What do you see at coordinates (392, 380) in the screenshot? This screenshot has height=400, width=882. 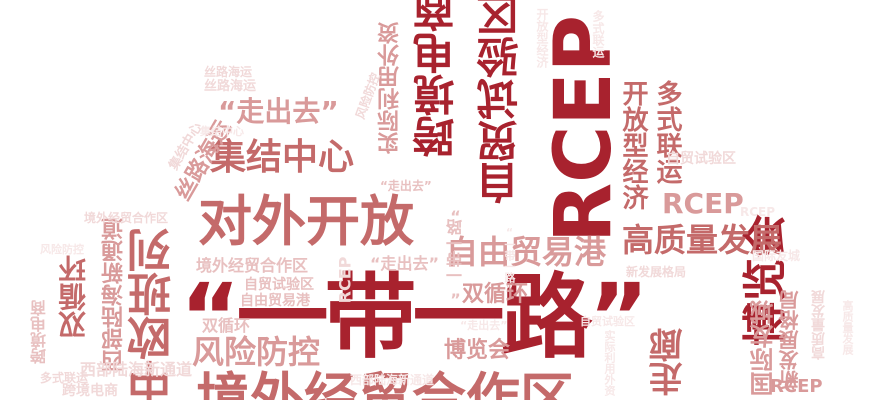 I see `word-xibu-3: 西部陆海新通道` at bounding box center [392, 380].